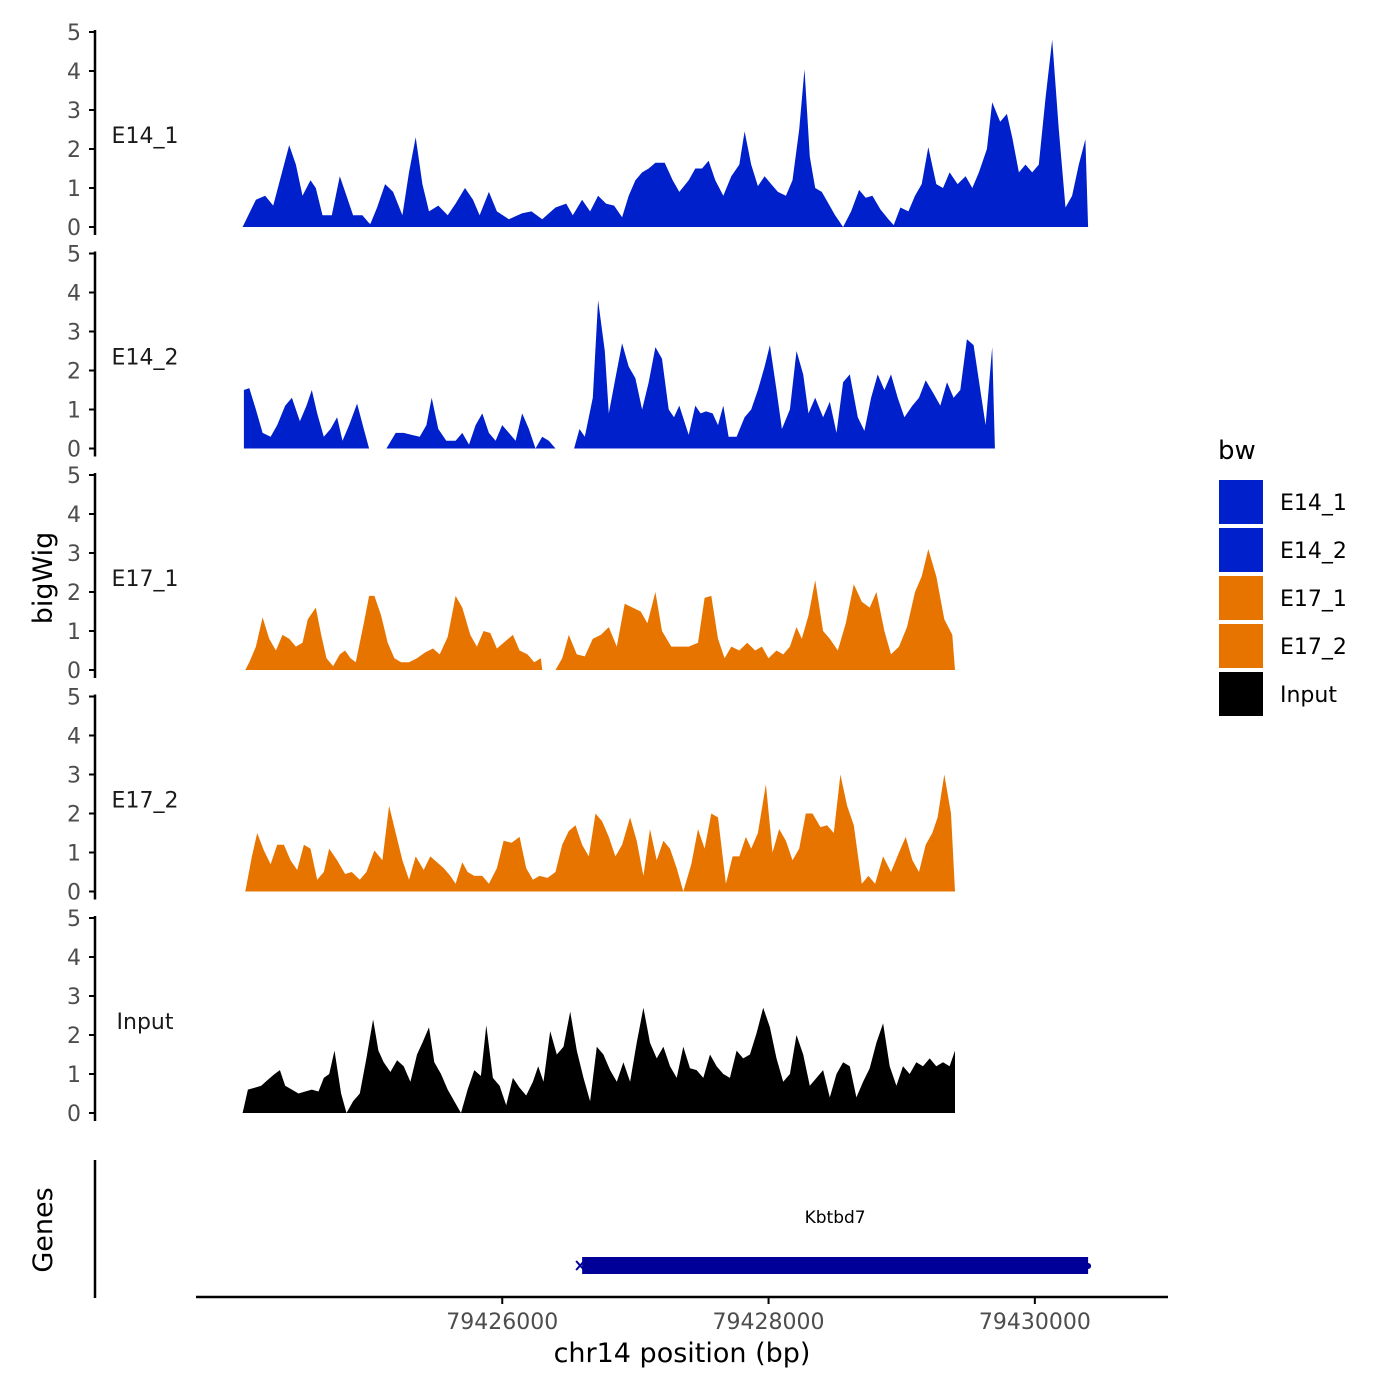 The image size is (1400, 1400). What do you see at coordinates (1282, 576) in the screenshot?
I see `legend: bw E14_1 E14_2 E17_1 E17_2 Input` at bounding box center [1282, 576].